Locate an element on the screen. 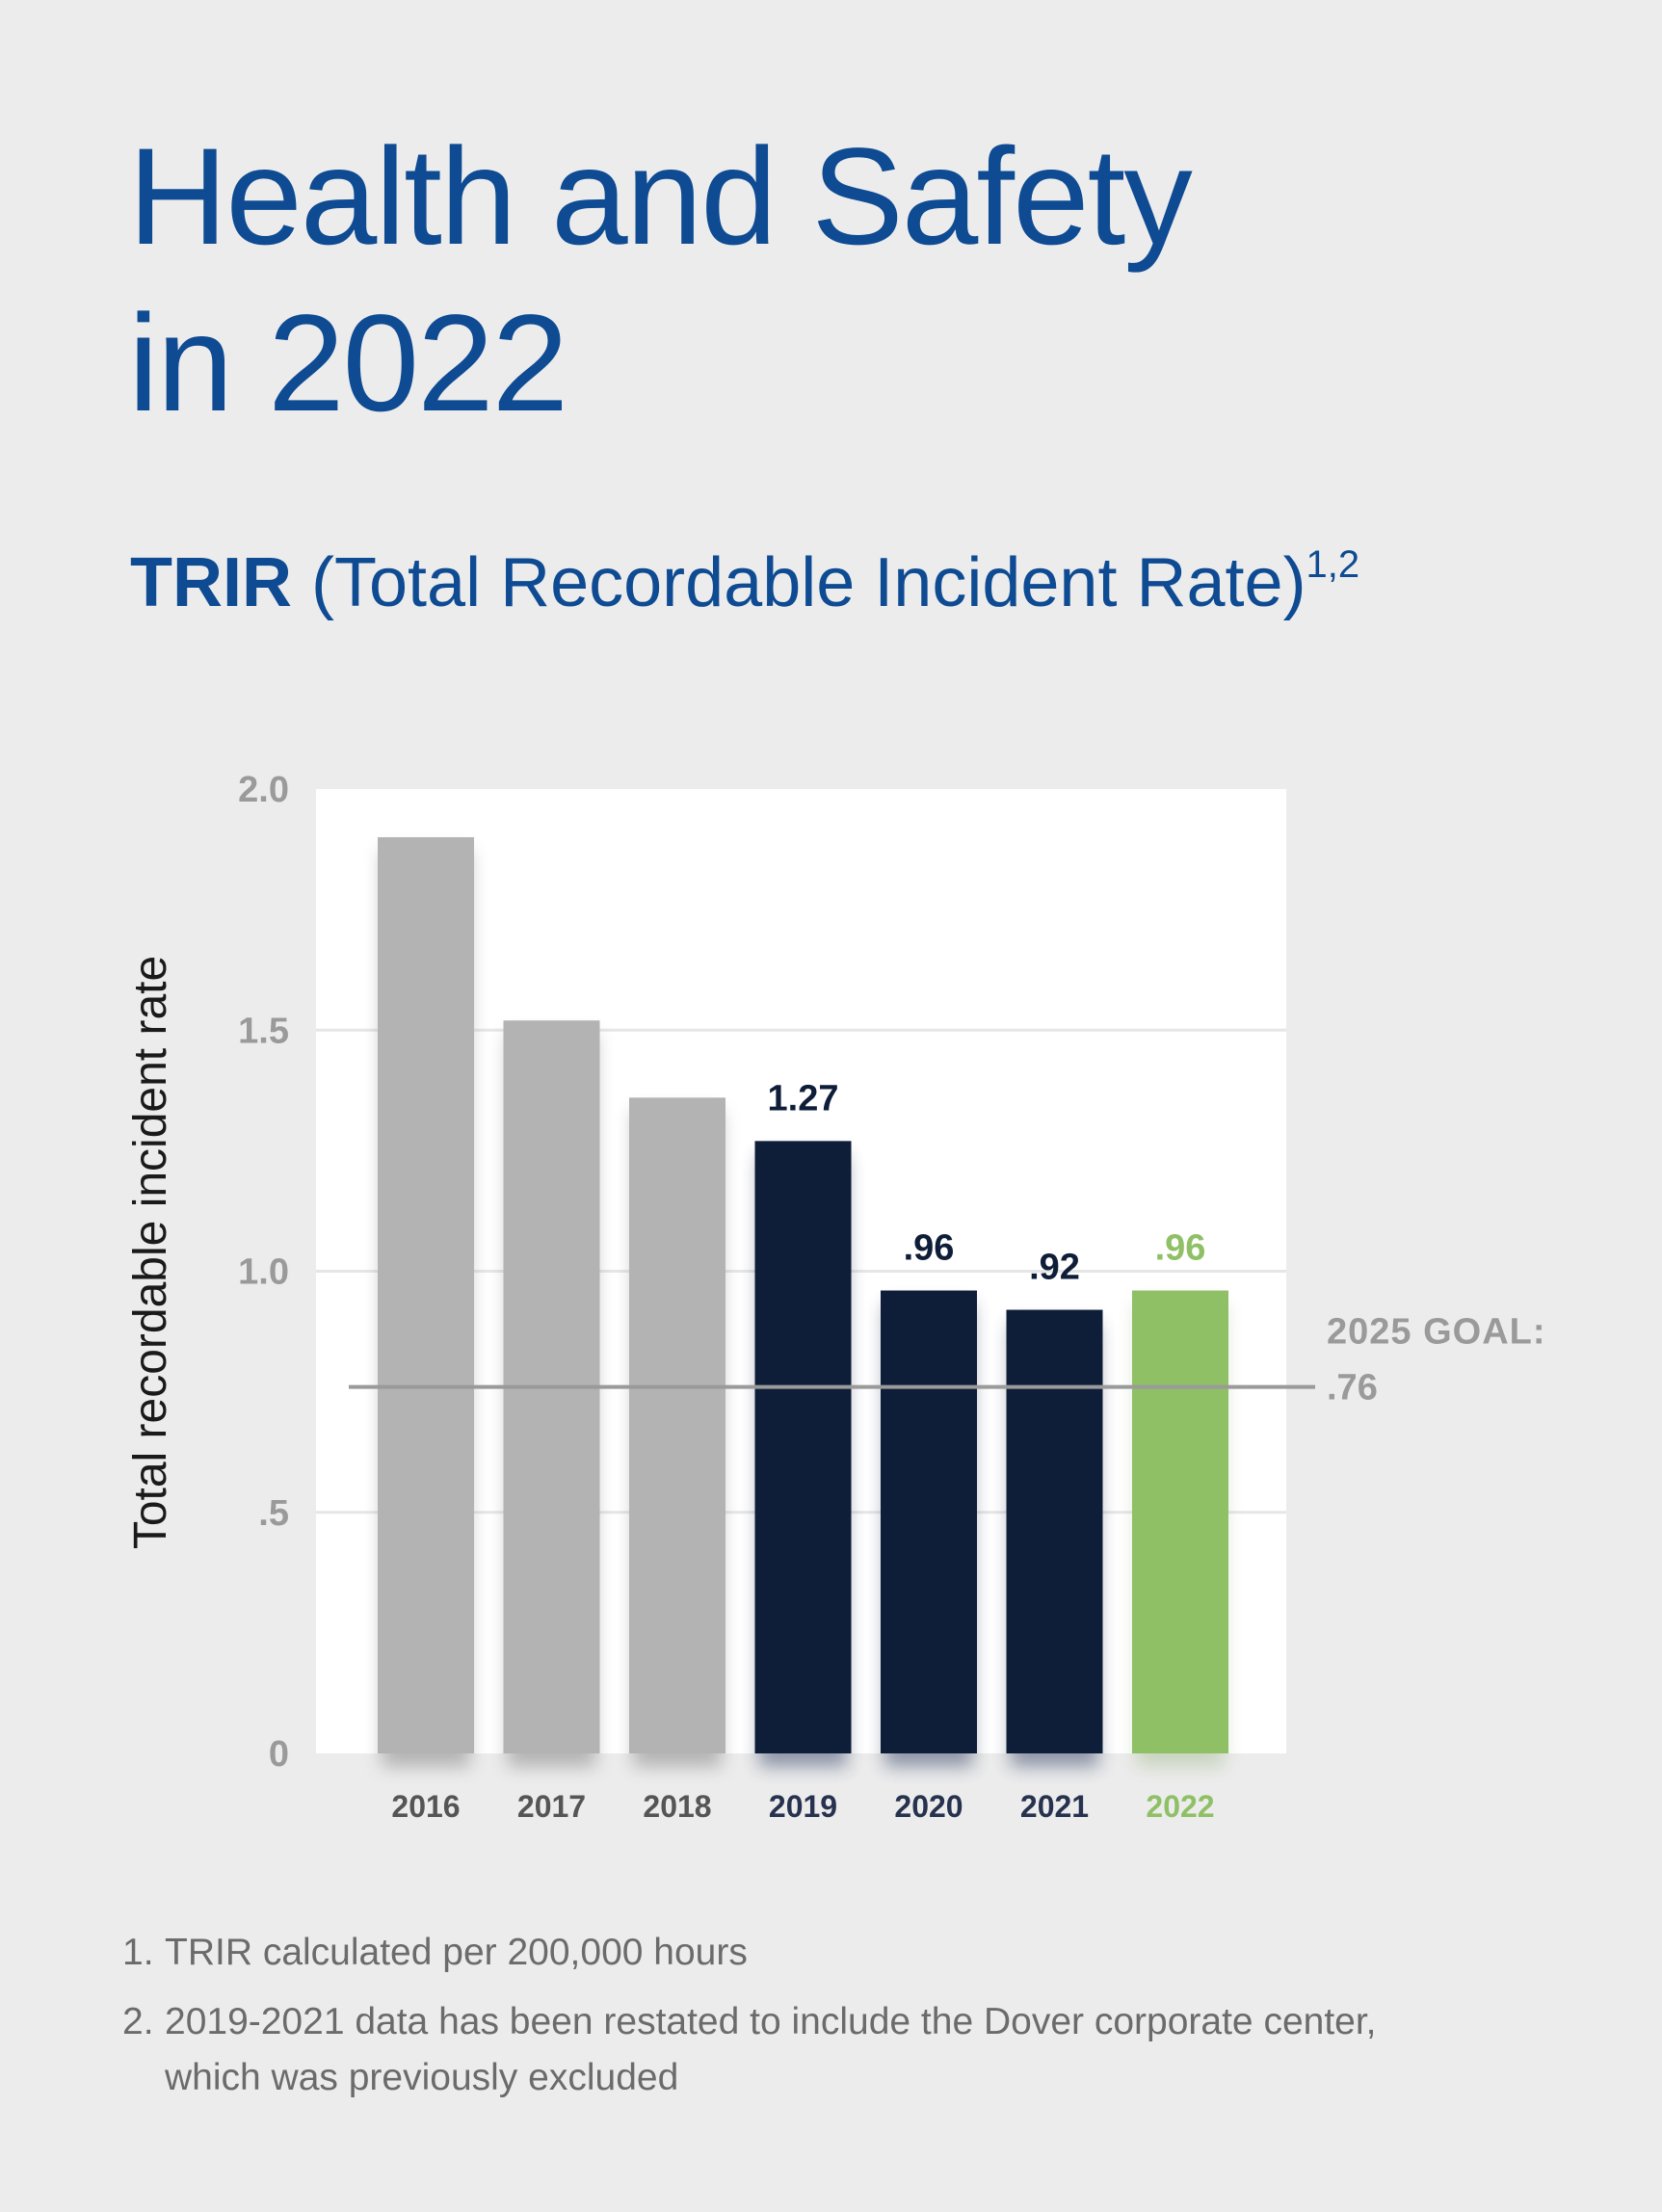 This screenshot has height=2212, width=1662. bar-2021 is located at coordinates (1055, 1531).